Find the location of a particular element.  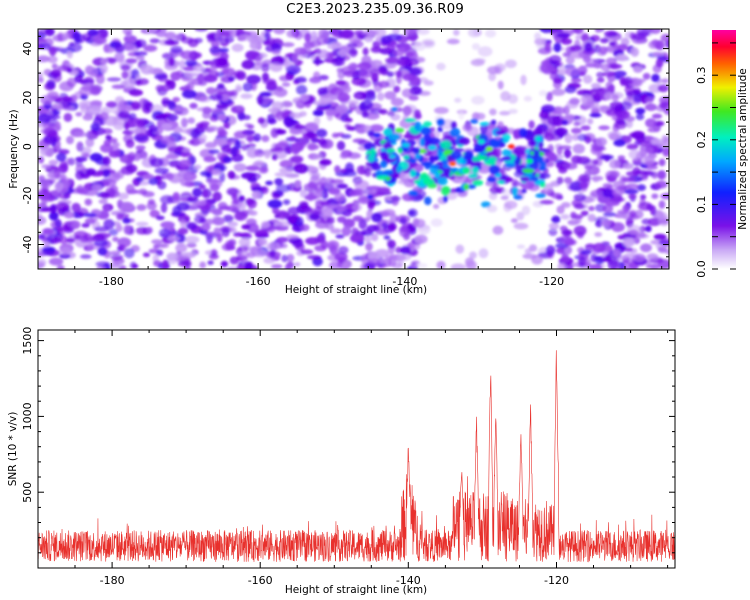

heatmap-x-tick-label: -180 is located at coordinates (111, 281).